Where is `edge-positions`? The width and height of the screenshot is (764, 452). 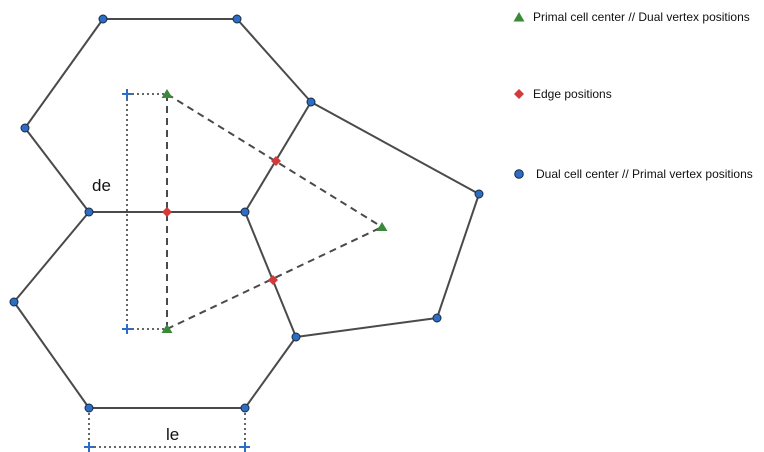
edge-positions is located at coordinates (221, 220).